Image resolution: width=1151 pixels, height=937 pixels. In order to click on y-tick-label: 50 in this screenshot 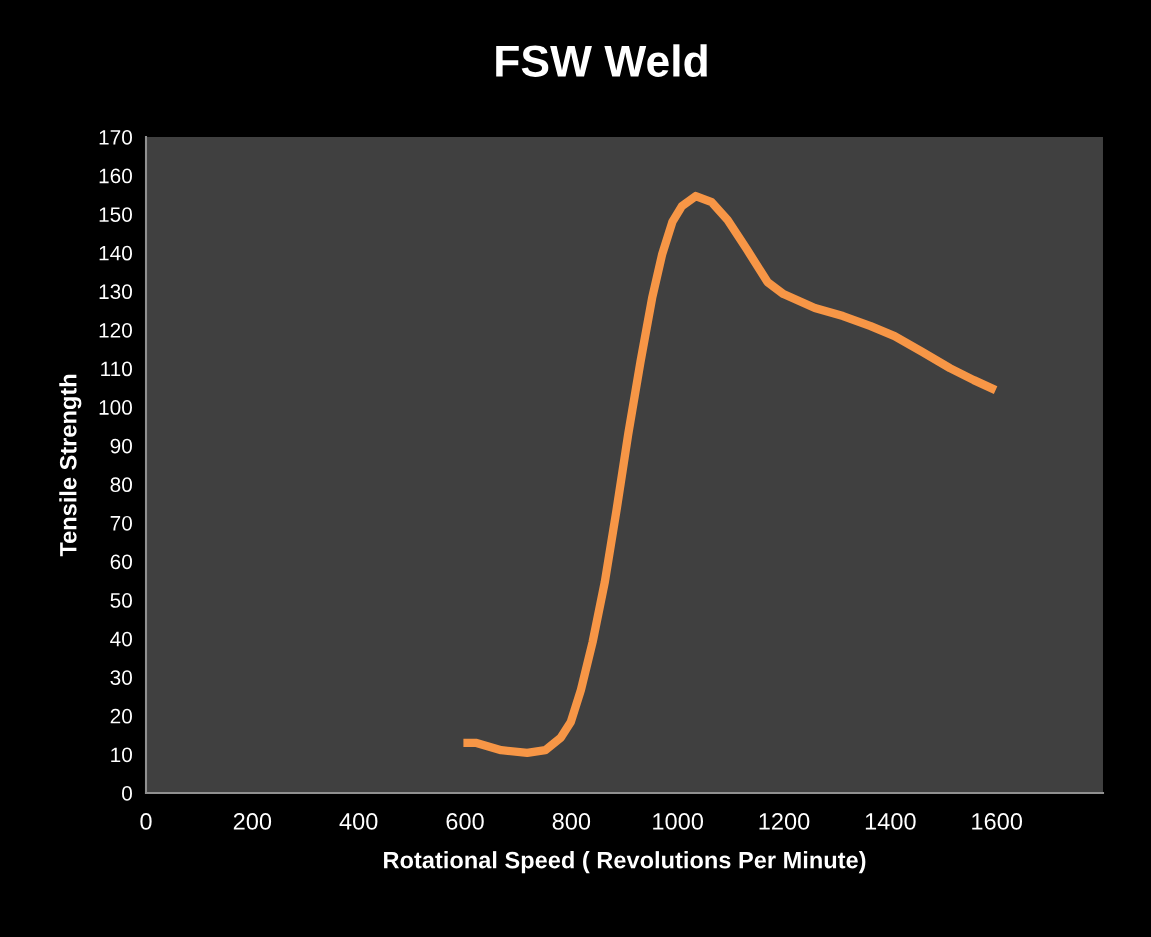, I will do `click(121, 600)`.